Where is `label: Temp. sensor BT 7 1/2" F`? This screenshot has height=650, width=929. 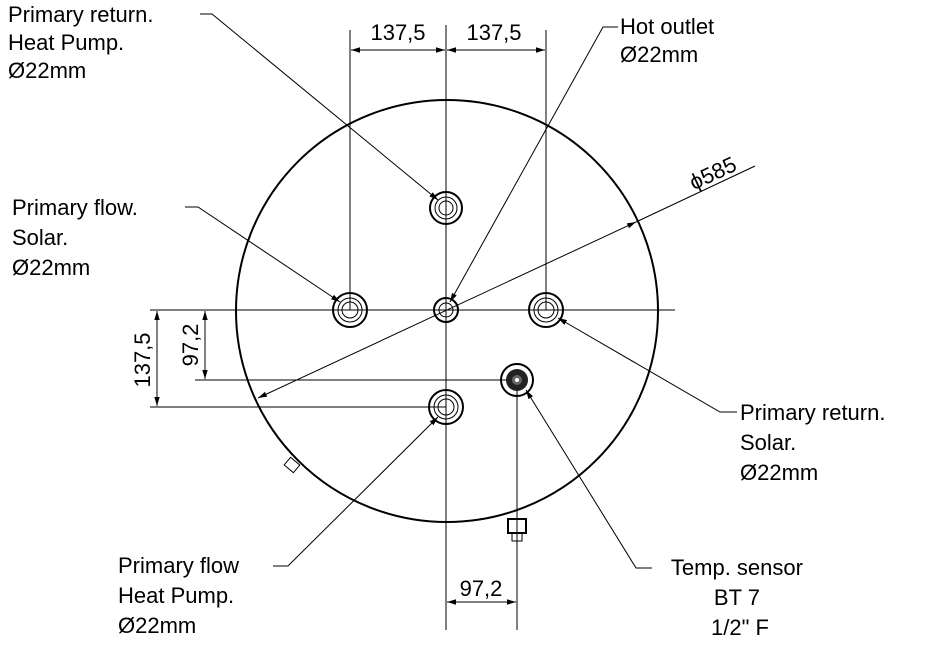
label: Temp. sensor BT 7 1/2" F is located at coordinates (740, 597).